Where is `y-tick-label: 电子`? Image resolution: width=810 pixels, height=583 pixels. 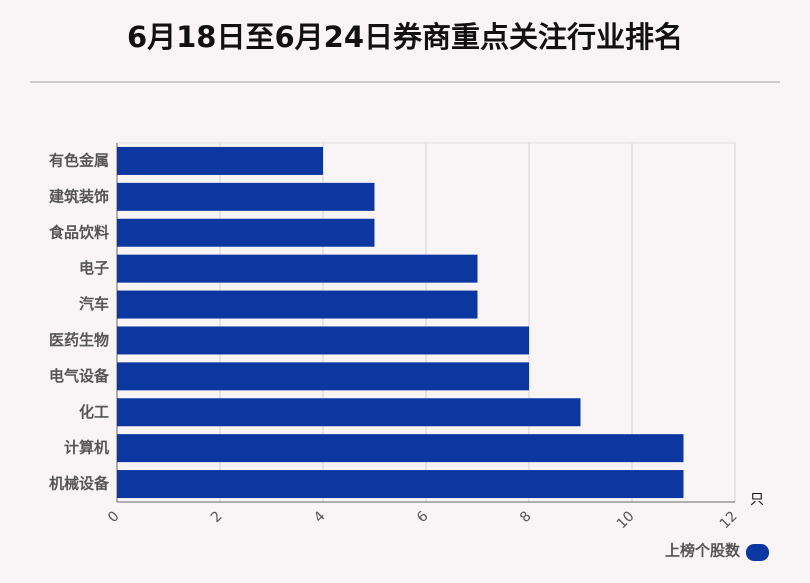 y-tick-label: 电子 is located at coordinates (94, 268).